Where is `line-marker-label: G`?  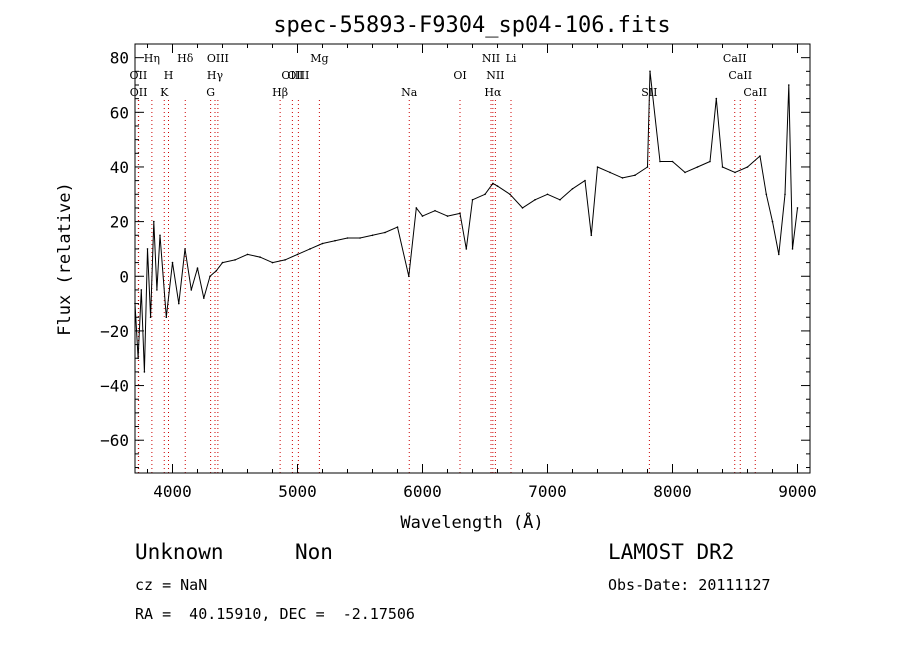 line-marker-label: G is located at coordinates (210, 92).